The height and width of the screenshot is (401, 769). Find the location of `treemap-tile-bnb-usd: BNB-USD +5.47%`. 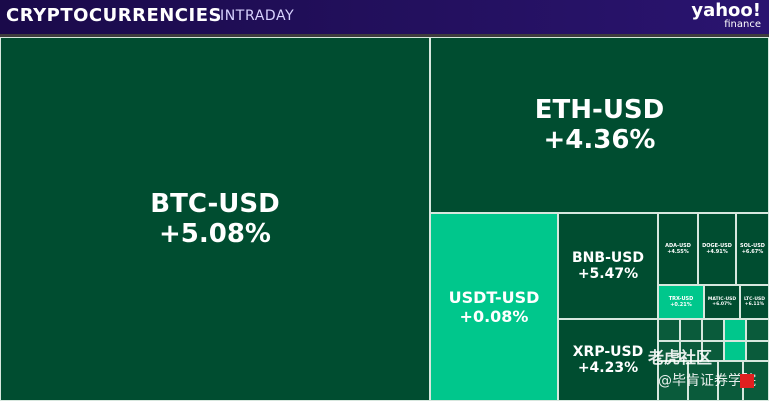

treemap-tile-bnb-usd: BNB-USD +5.47% is located at coordinates (608, 266).